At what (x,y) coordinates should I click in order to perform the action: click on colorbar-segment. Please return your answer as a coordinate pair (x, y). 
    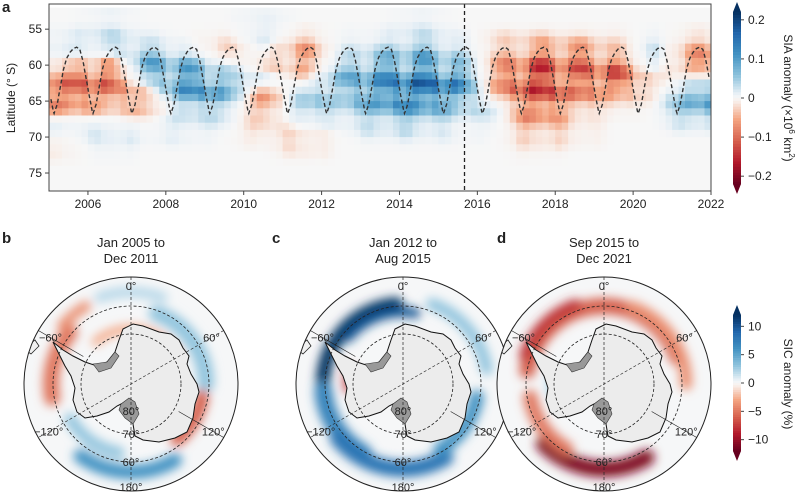
    Looking at the image, I should click on (737, 429).